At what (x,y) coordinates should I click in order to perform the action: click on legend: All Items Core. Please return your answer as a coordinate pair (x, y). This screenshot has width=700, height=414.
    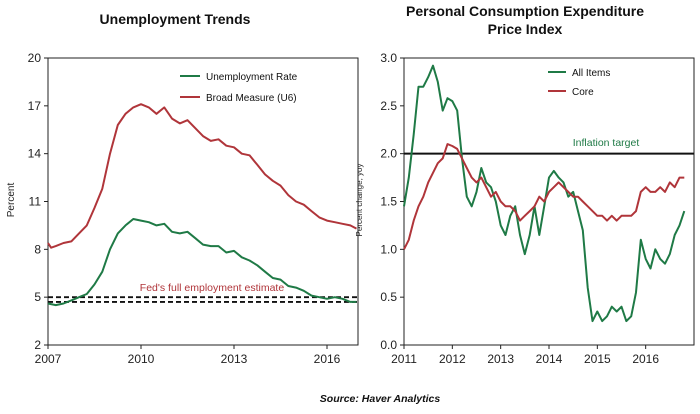
    Looking at the image, I should click on (579, 83).